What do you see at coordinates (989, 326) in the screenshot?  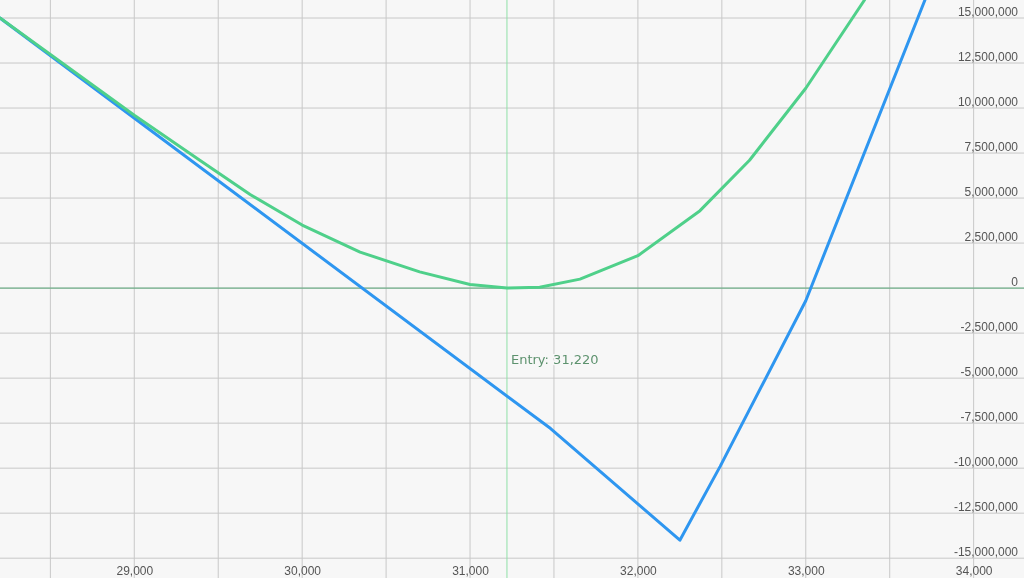 I see `y-tick-label: -2,500,000` at bounding box center [989, 326].